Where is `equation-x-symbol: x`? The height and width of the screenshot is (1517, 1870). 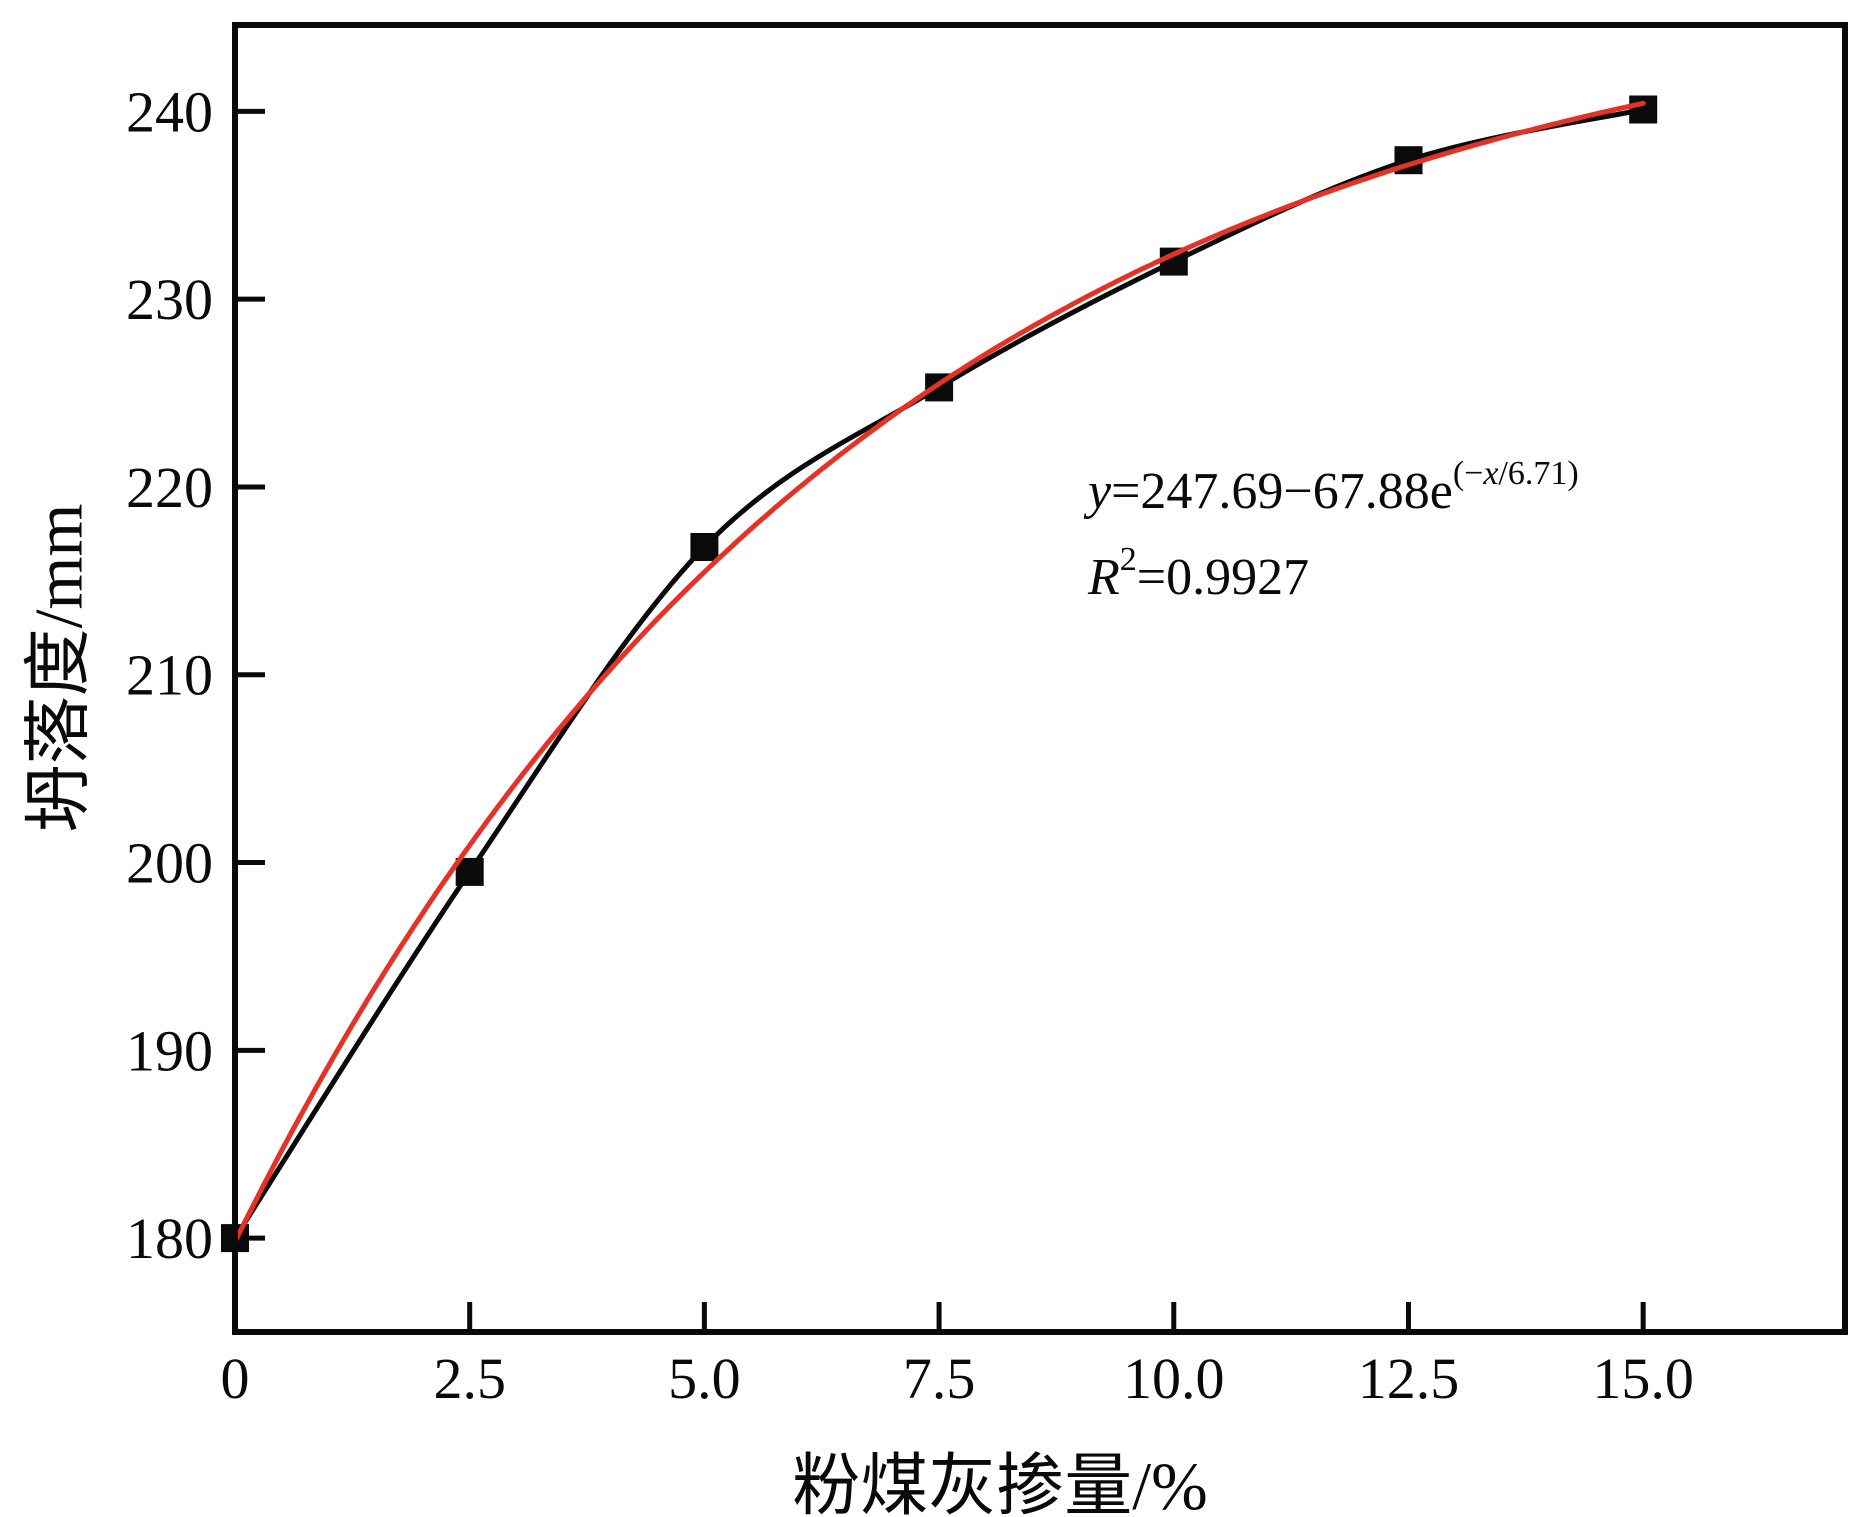
equation-x-symbol: x is located at coordinates (1491, 473).